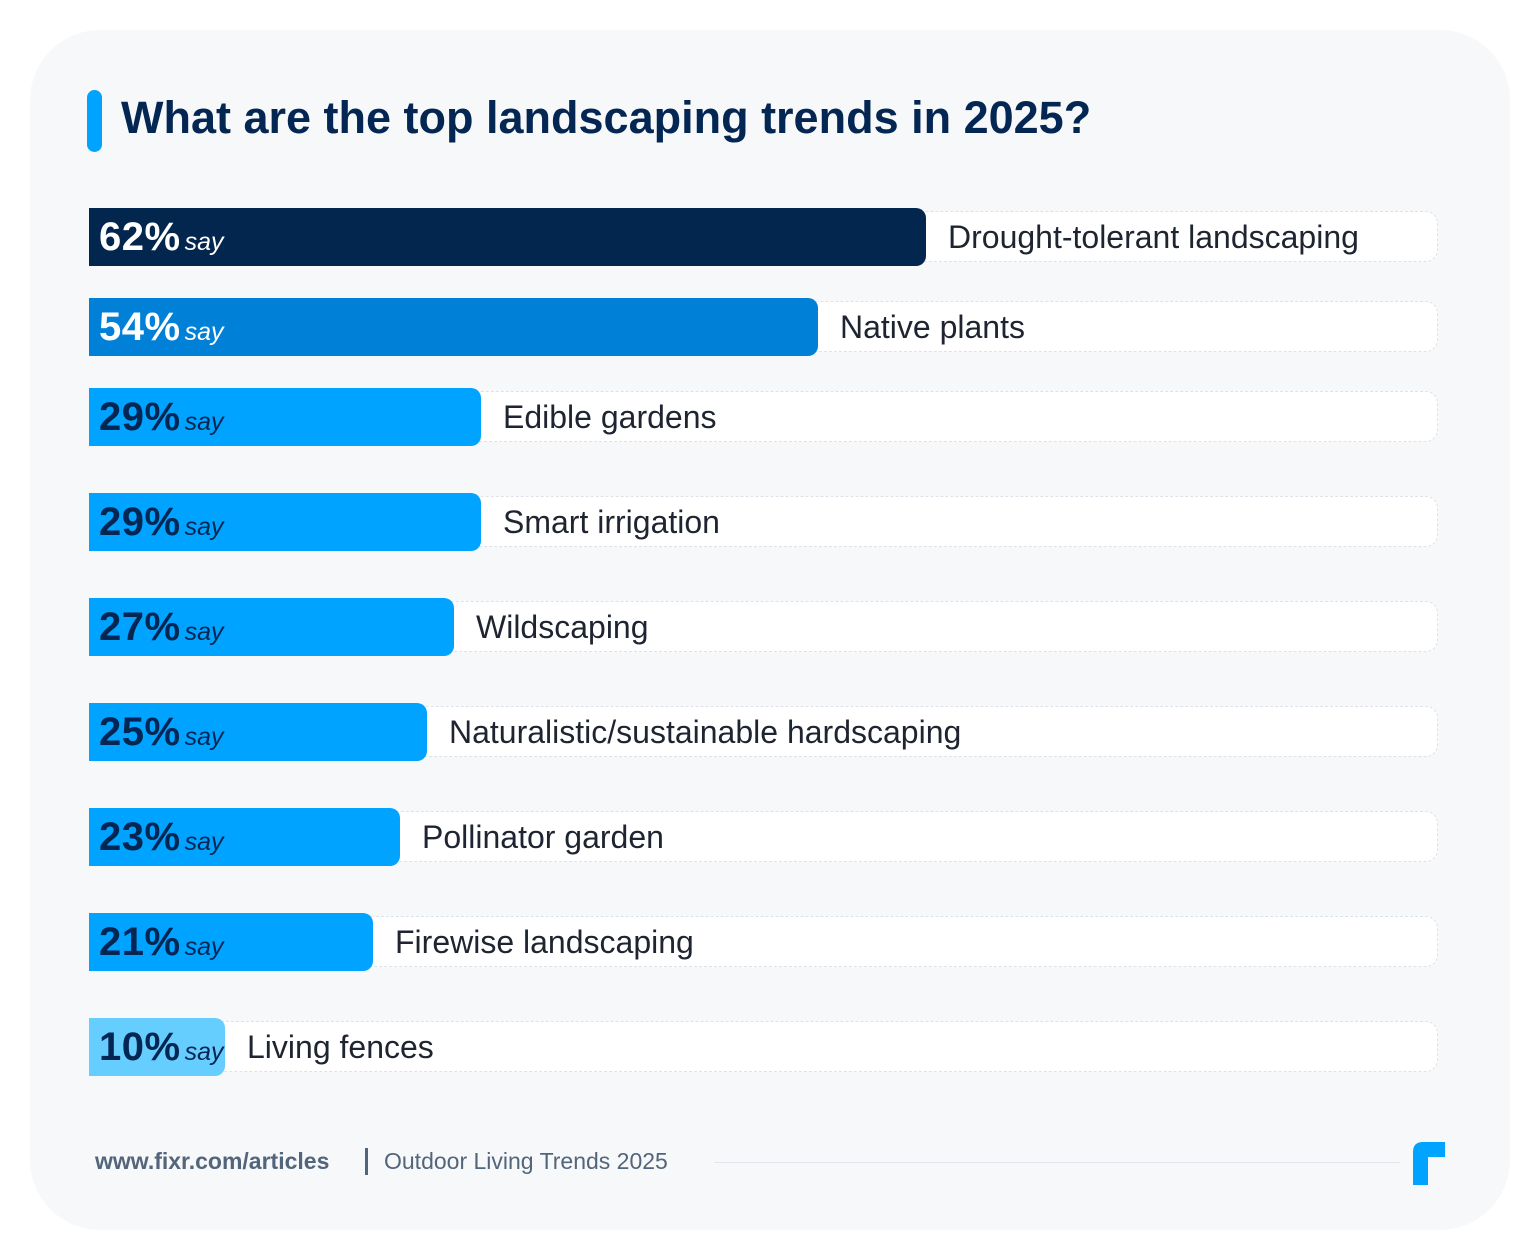 Image resolution: width=1540 pixels, height=1260 pixels. I want to click on bar-category-label: Native plants, so click(932, 327).